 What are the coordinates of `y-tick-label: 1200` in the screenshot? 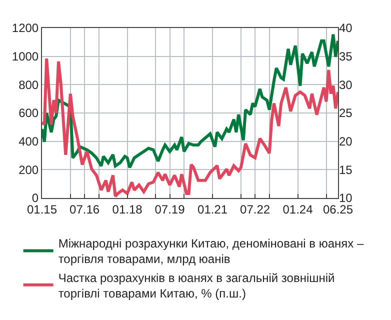 It's located at (25, 28).